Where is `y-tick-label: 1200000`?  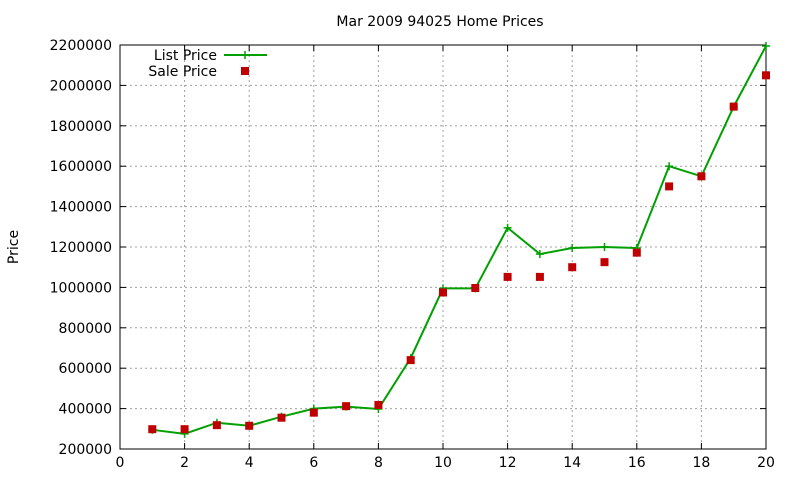 y-tick-label: 1200000 is located at coordinates (81, 248).